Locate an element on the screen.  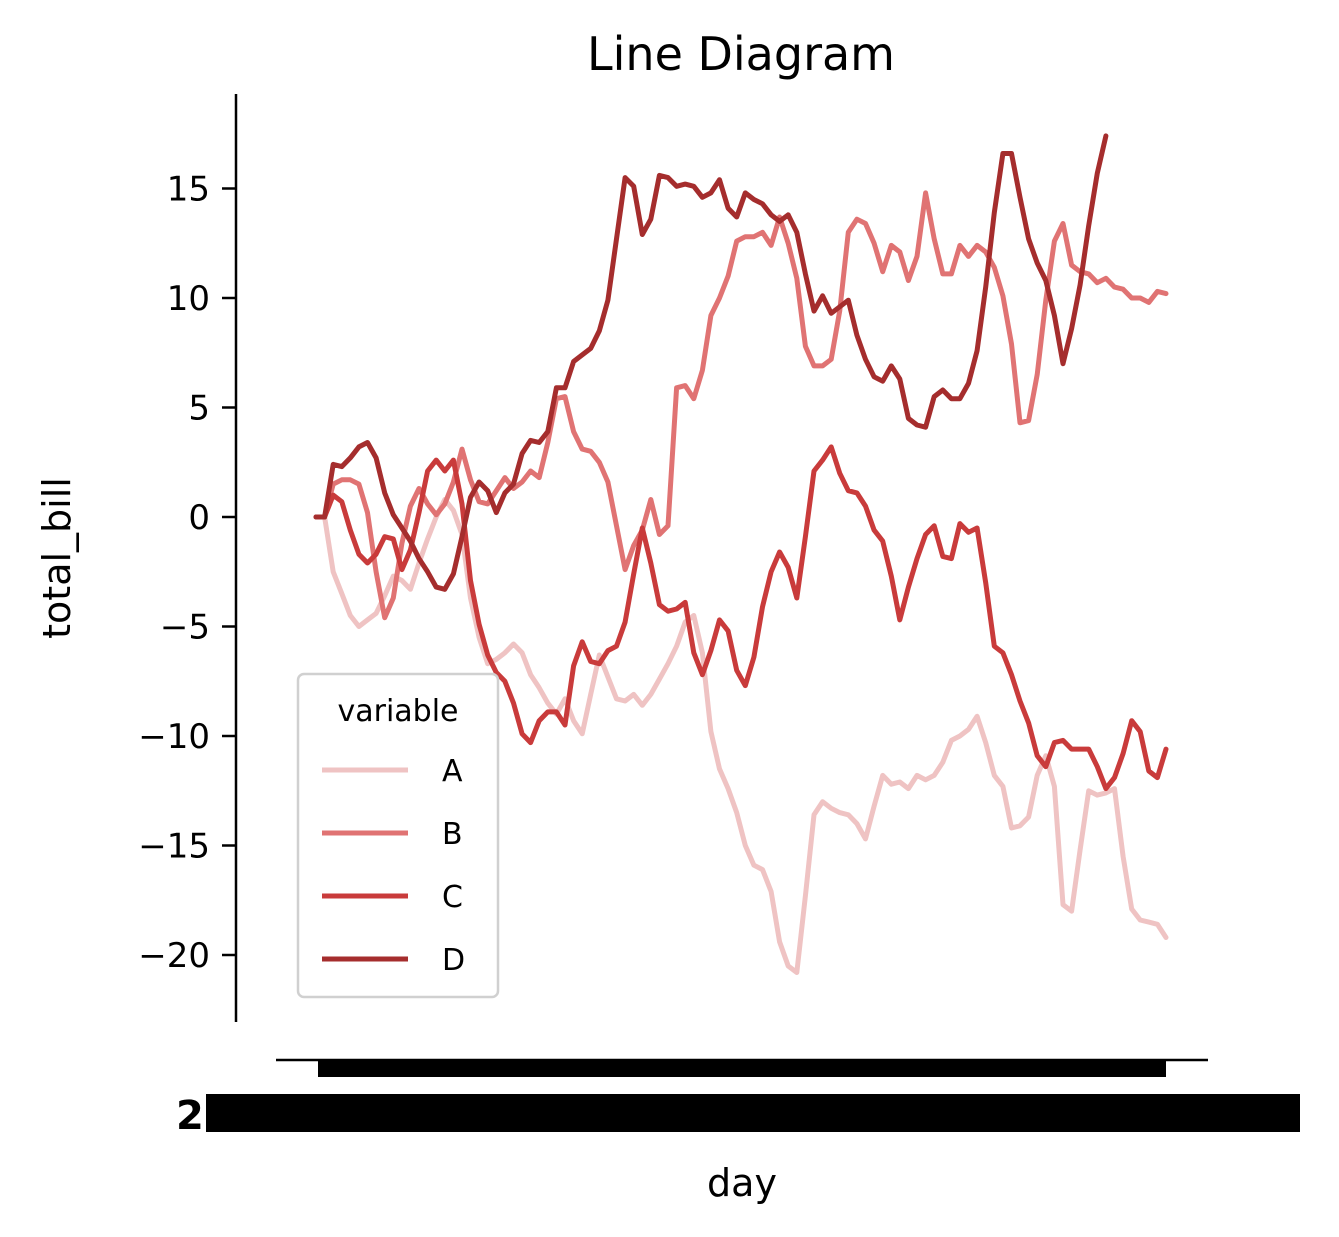
y-axis-label: total_bill is located at coordinates (57, 558).